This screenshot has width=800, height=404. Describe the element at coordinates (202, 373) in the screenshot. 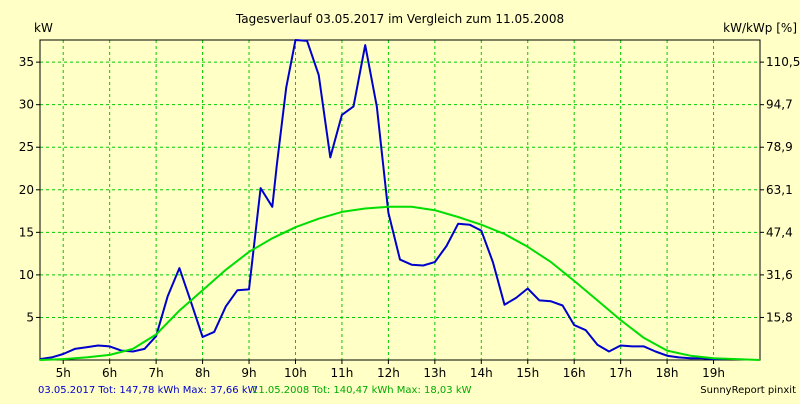

I see `x-tick-label: 8h` at that location.